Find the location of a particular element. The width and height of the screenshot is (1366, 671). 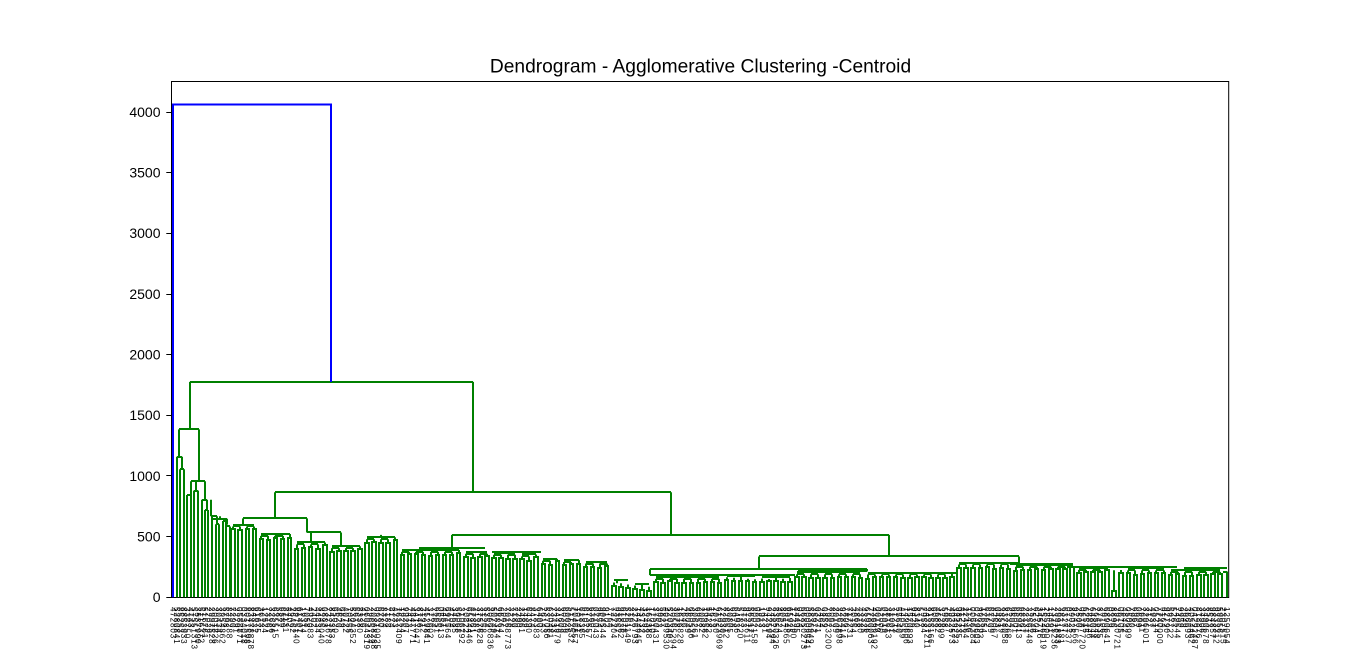

svg-text: 65925 is located at coordinates (789, 620).